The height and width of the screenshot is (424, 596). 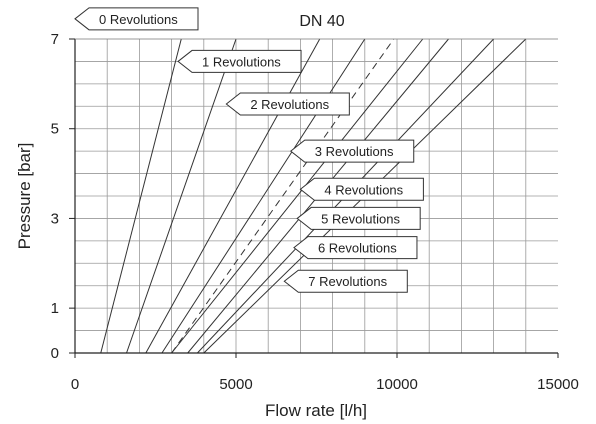 I want to click on y-tick-label: 1, so click(x=55, y=308).